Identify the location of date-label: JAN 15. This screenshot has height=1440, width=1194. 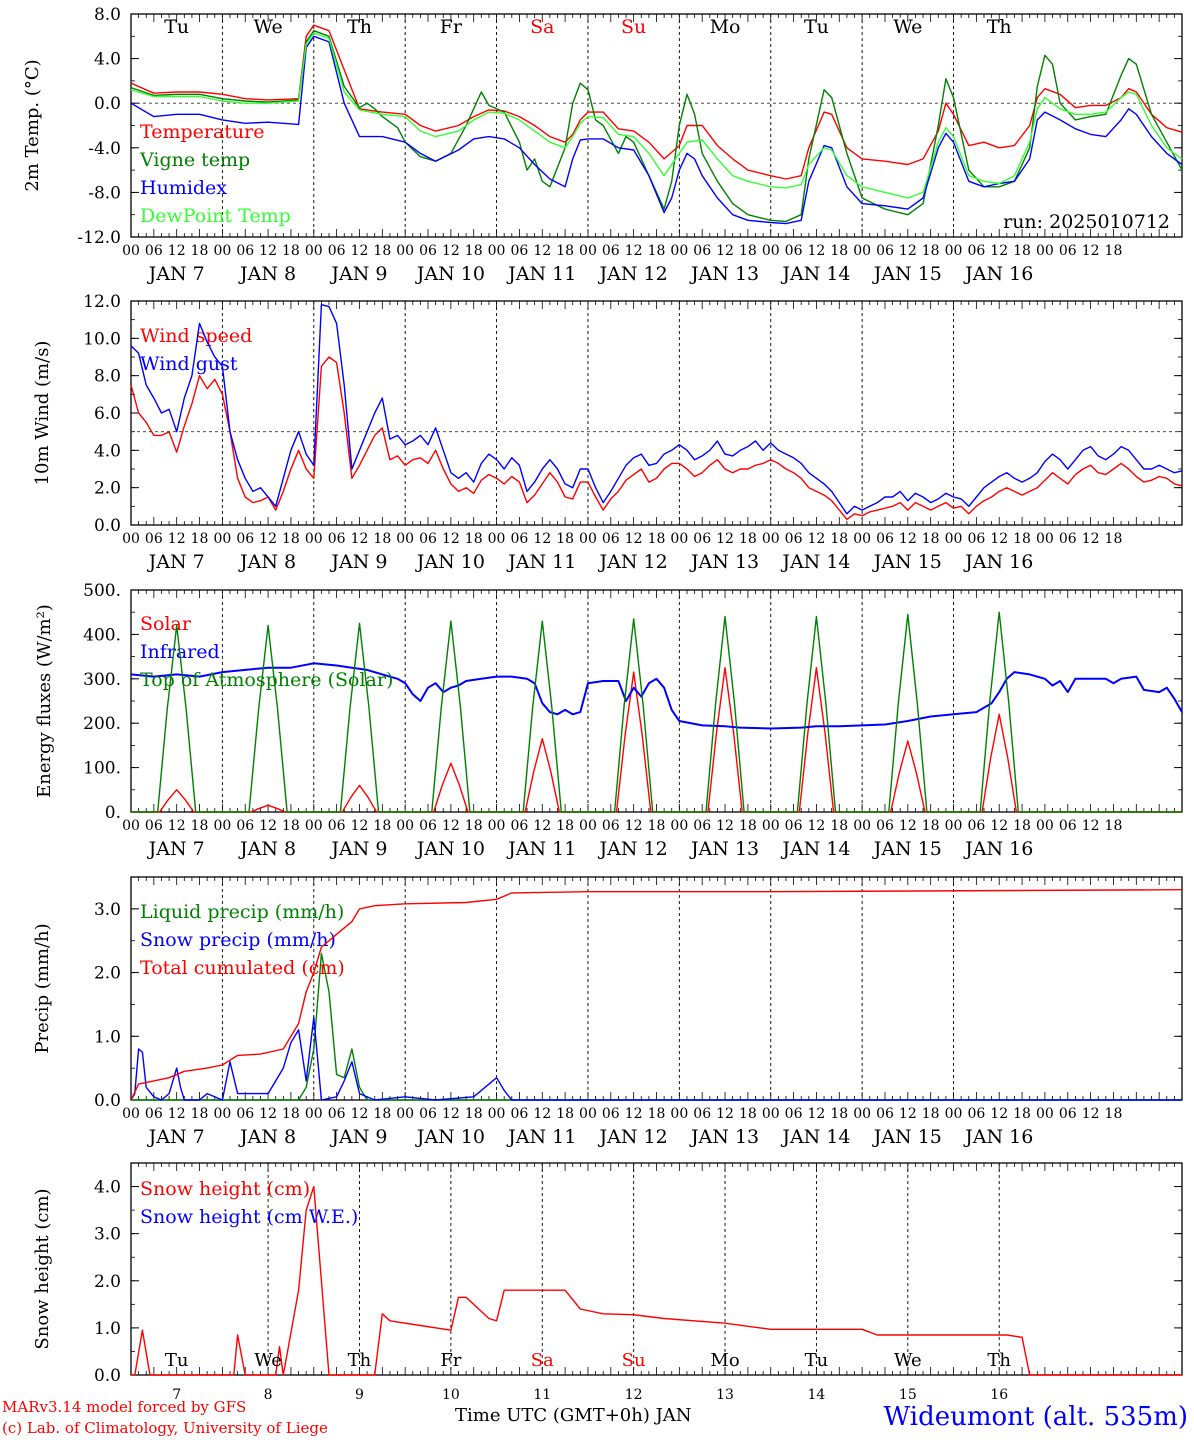
(907, 562).